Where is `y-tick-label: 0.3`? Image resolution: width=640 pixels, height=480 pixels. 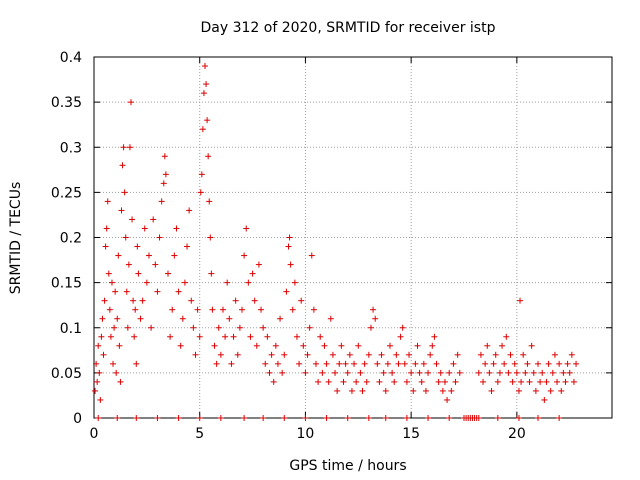
y-tick-label: 0.3 is located at coordinates (71, 148).